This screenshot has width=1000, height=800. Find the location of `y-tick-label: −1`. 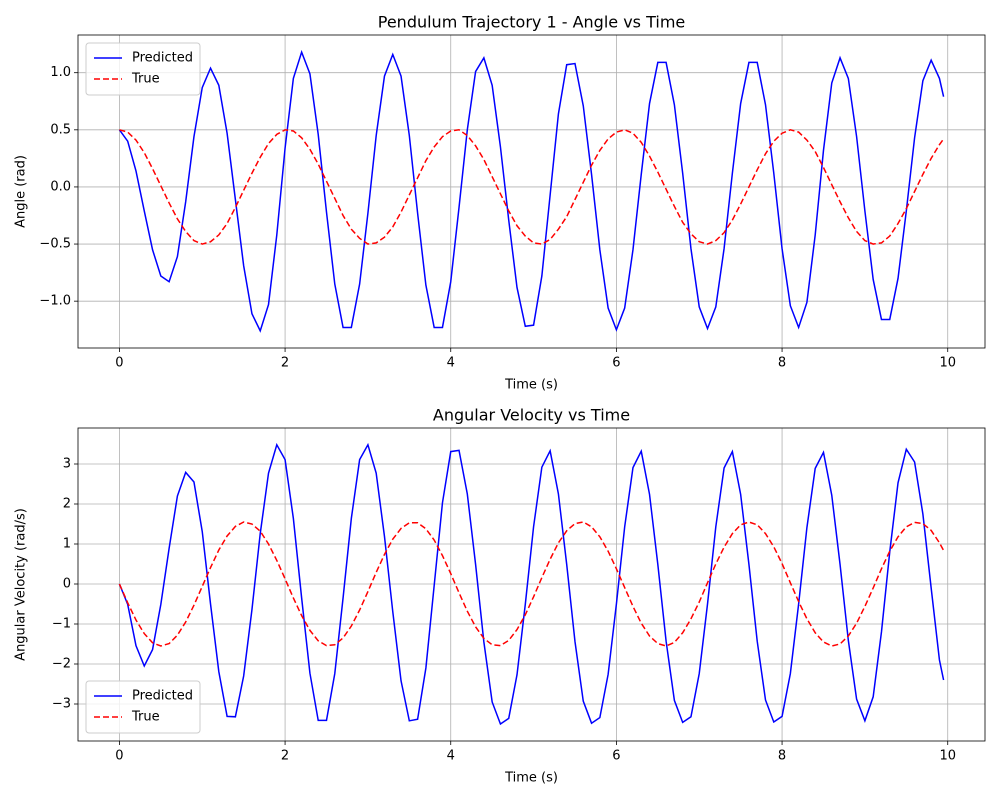

y-tick-label: −1 is located at coordinates (61, 624).